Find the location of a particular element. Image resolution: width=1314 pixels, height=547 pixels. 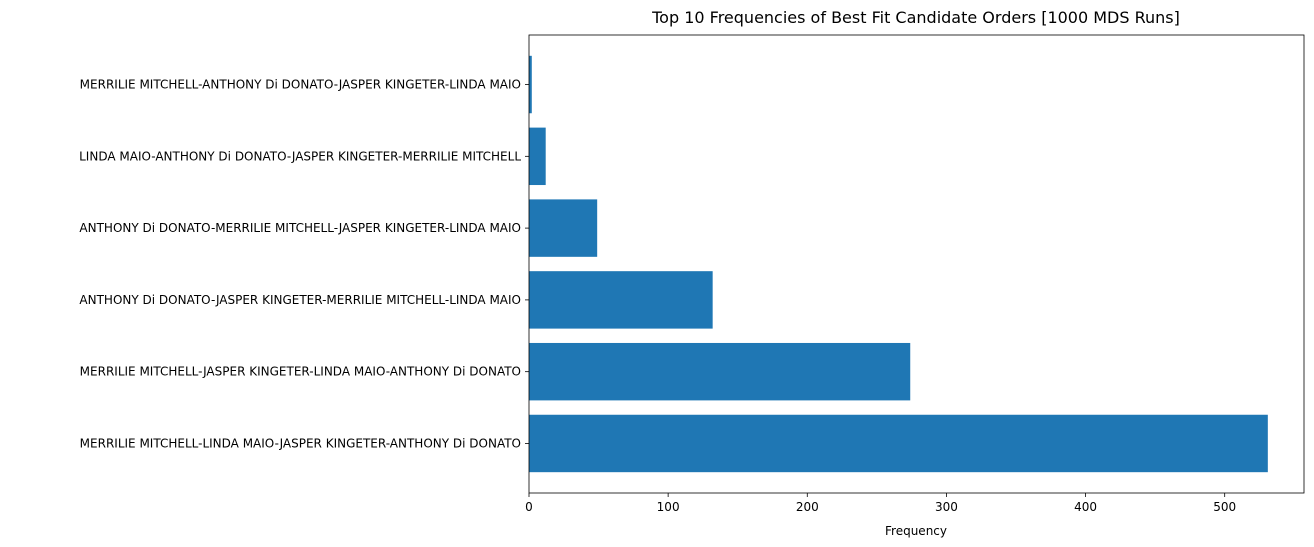

x-axis-label: Frequency is located at coordinates (916, 531).